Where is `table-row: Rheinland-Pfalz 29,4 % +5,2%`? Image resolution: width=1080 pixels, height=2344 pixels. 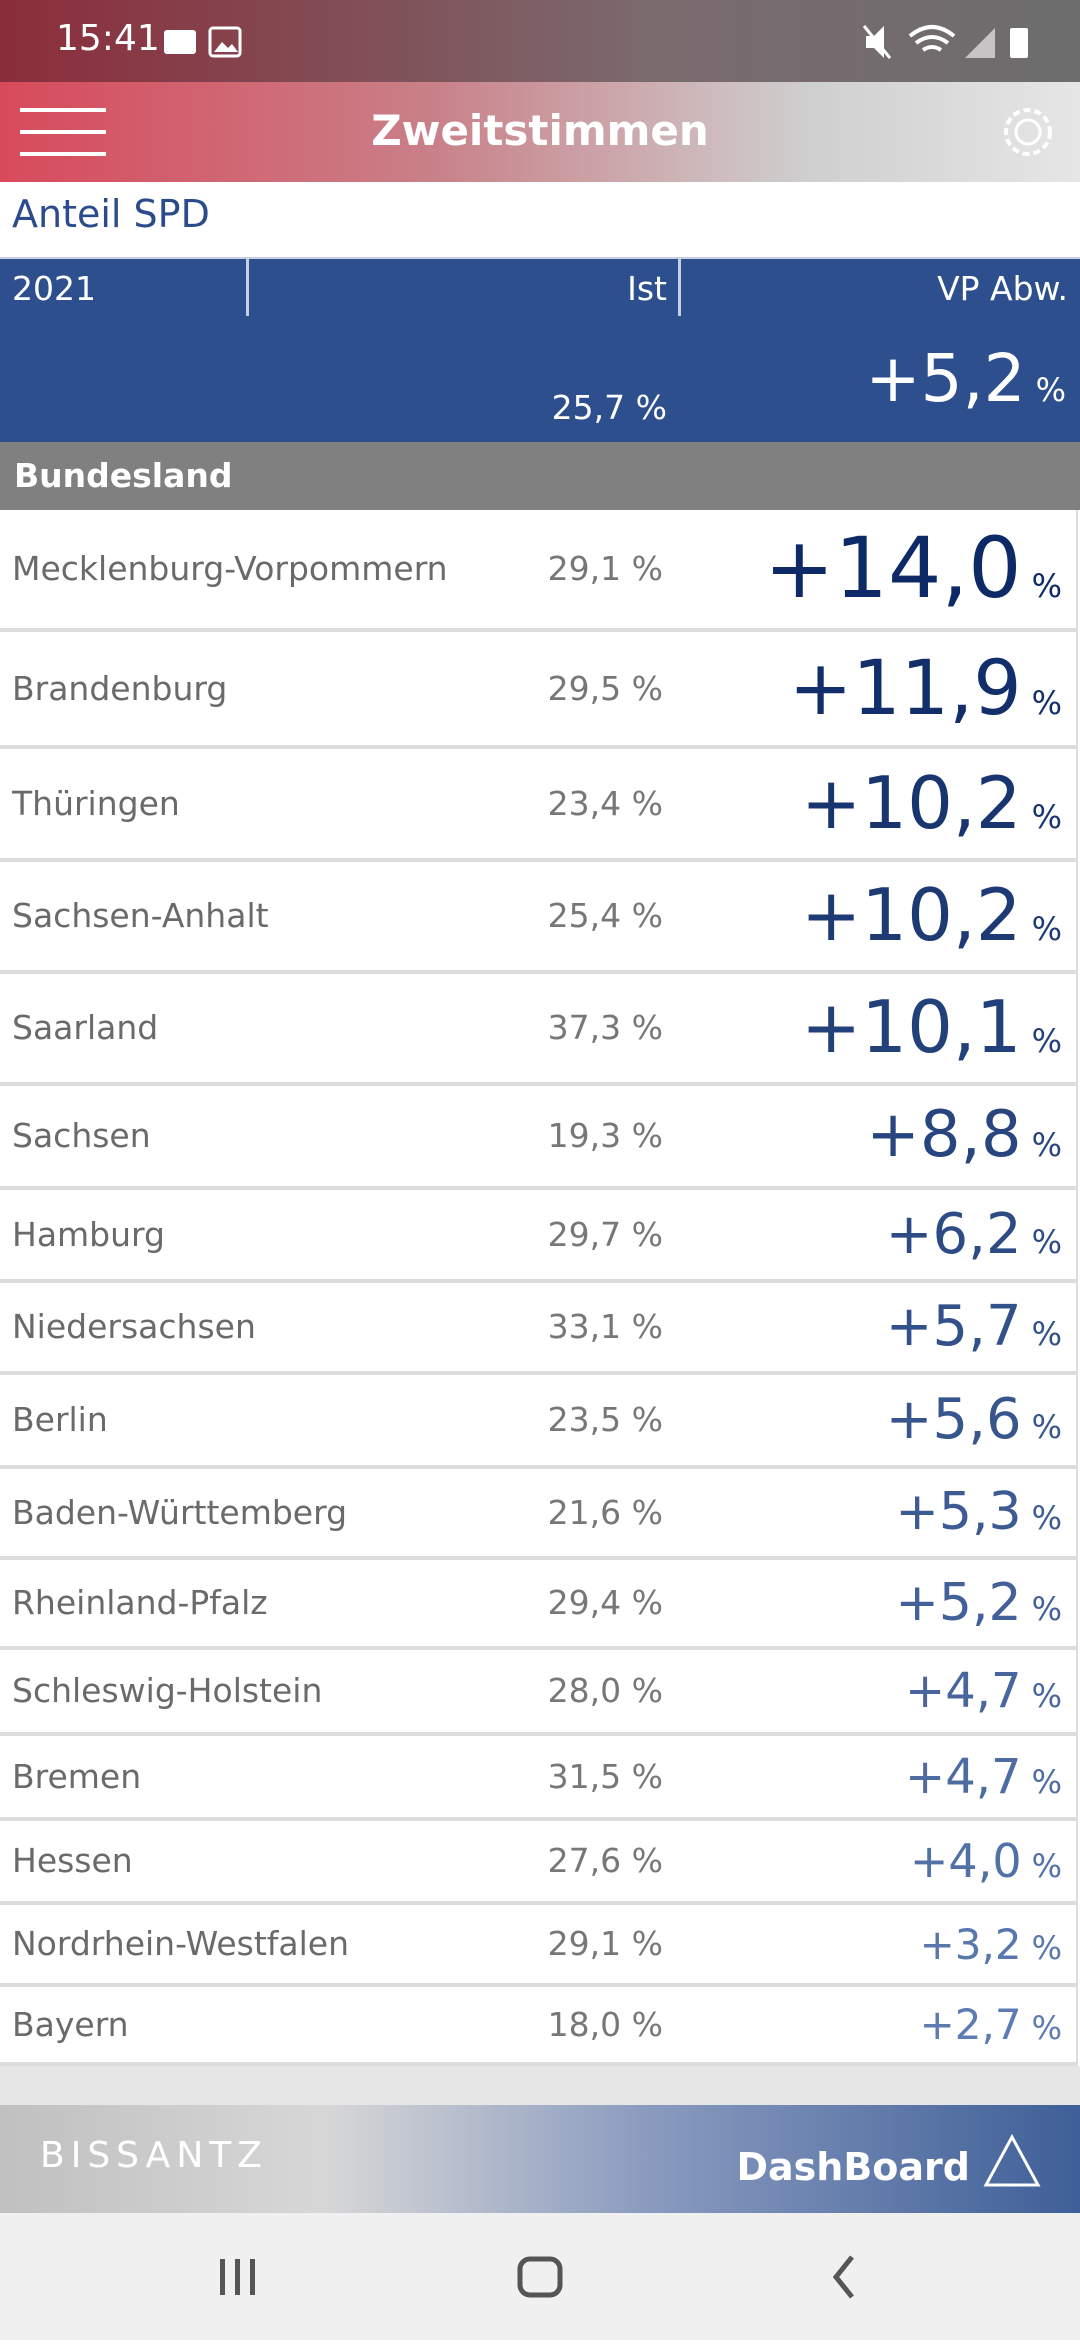 table-row: Rheinland-Pfalz 29,4 % +5,2% is located at coordinates (539, 1605).